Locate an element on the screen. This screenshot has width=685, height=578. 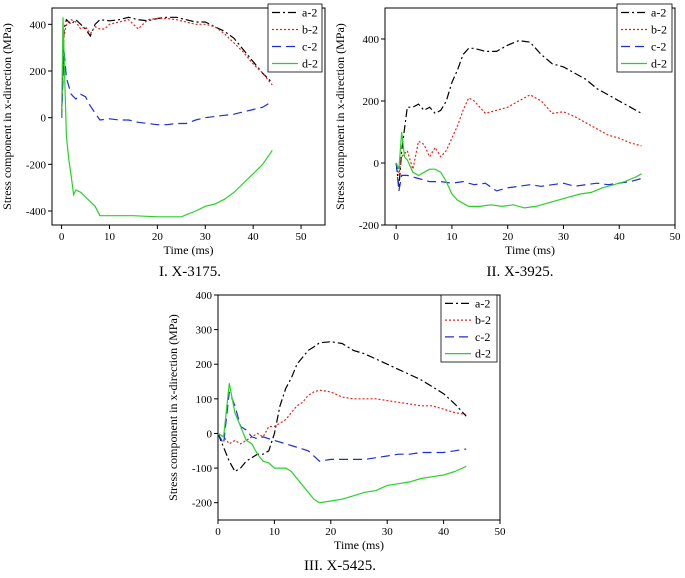
chart-3-y-tick-label: 100 is located at coordinates (204, 400).